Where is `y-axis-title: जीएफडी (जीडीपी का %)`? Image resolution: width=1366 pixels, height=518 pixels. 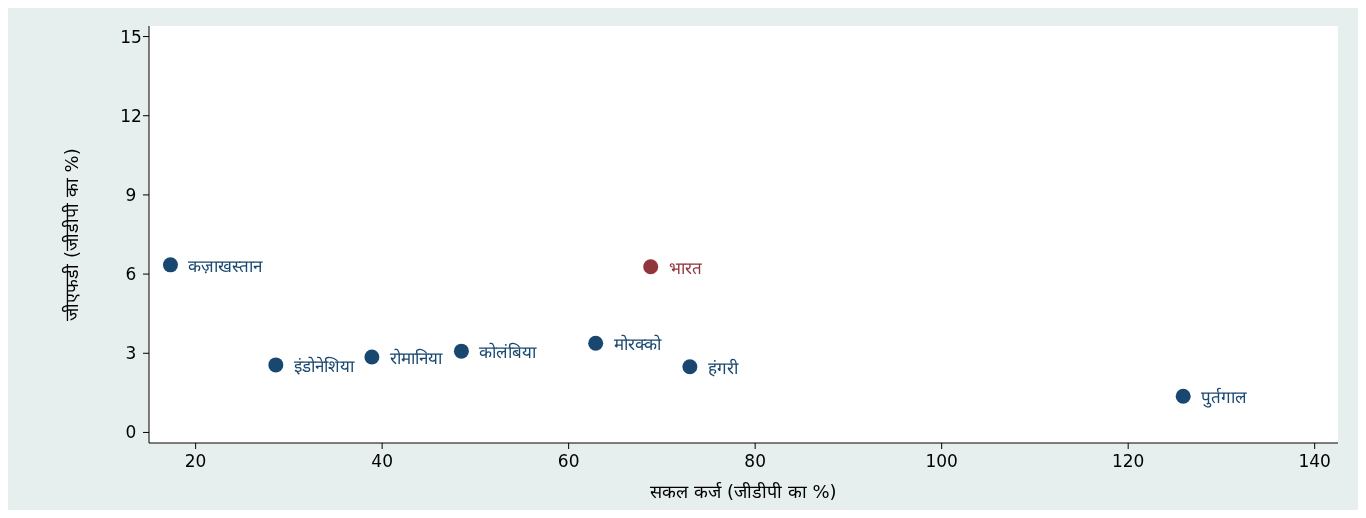 y-axis-title: जीएफडी (जीडीपी का %) is located at coordinates (71, 234).